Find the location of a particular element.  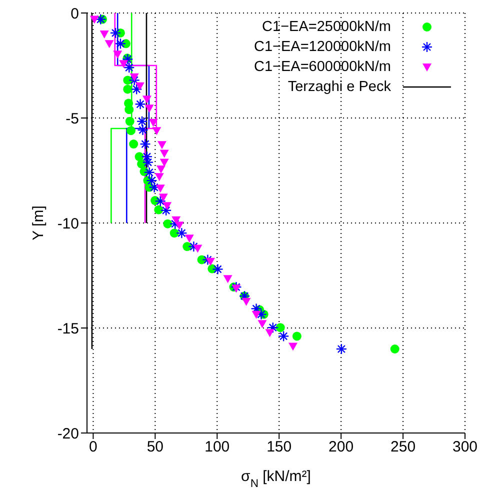

y-tick-label: 0 is located at coordinates (74, 13).